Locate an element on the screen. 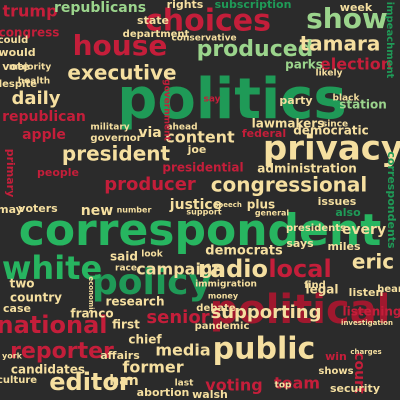  word-political: political is located at coordinates (300, 310).